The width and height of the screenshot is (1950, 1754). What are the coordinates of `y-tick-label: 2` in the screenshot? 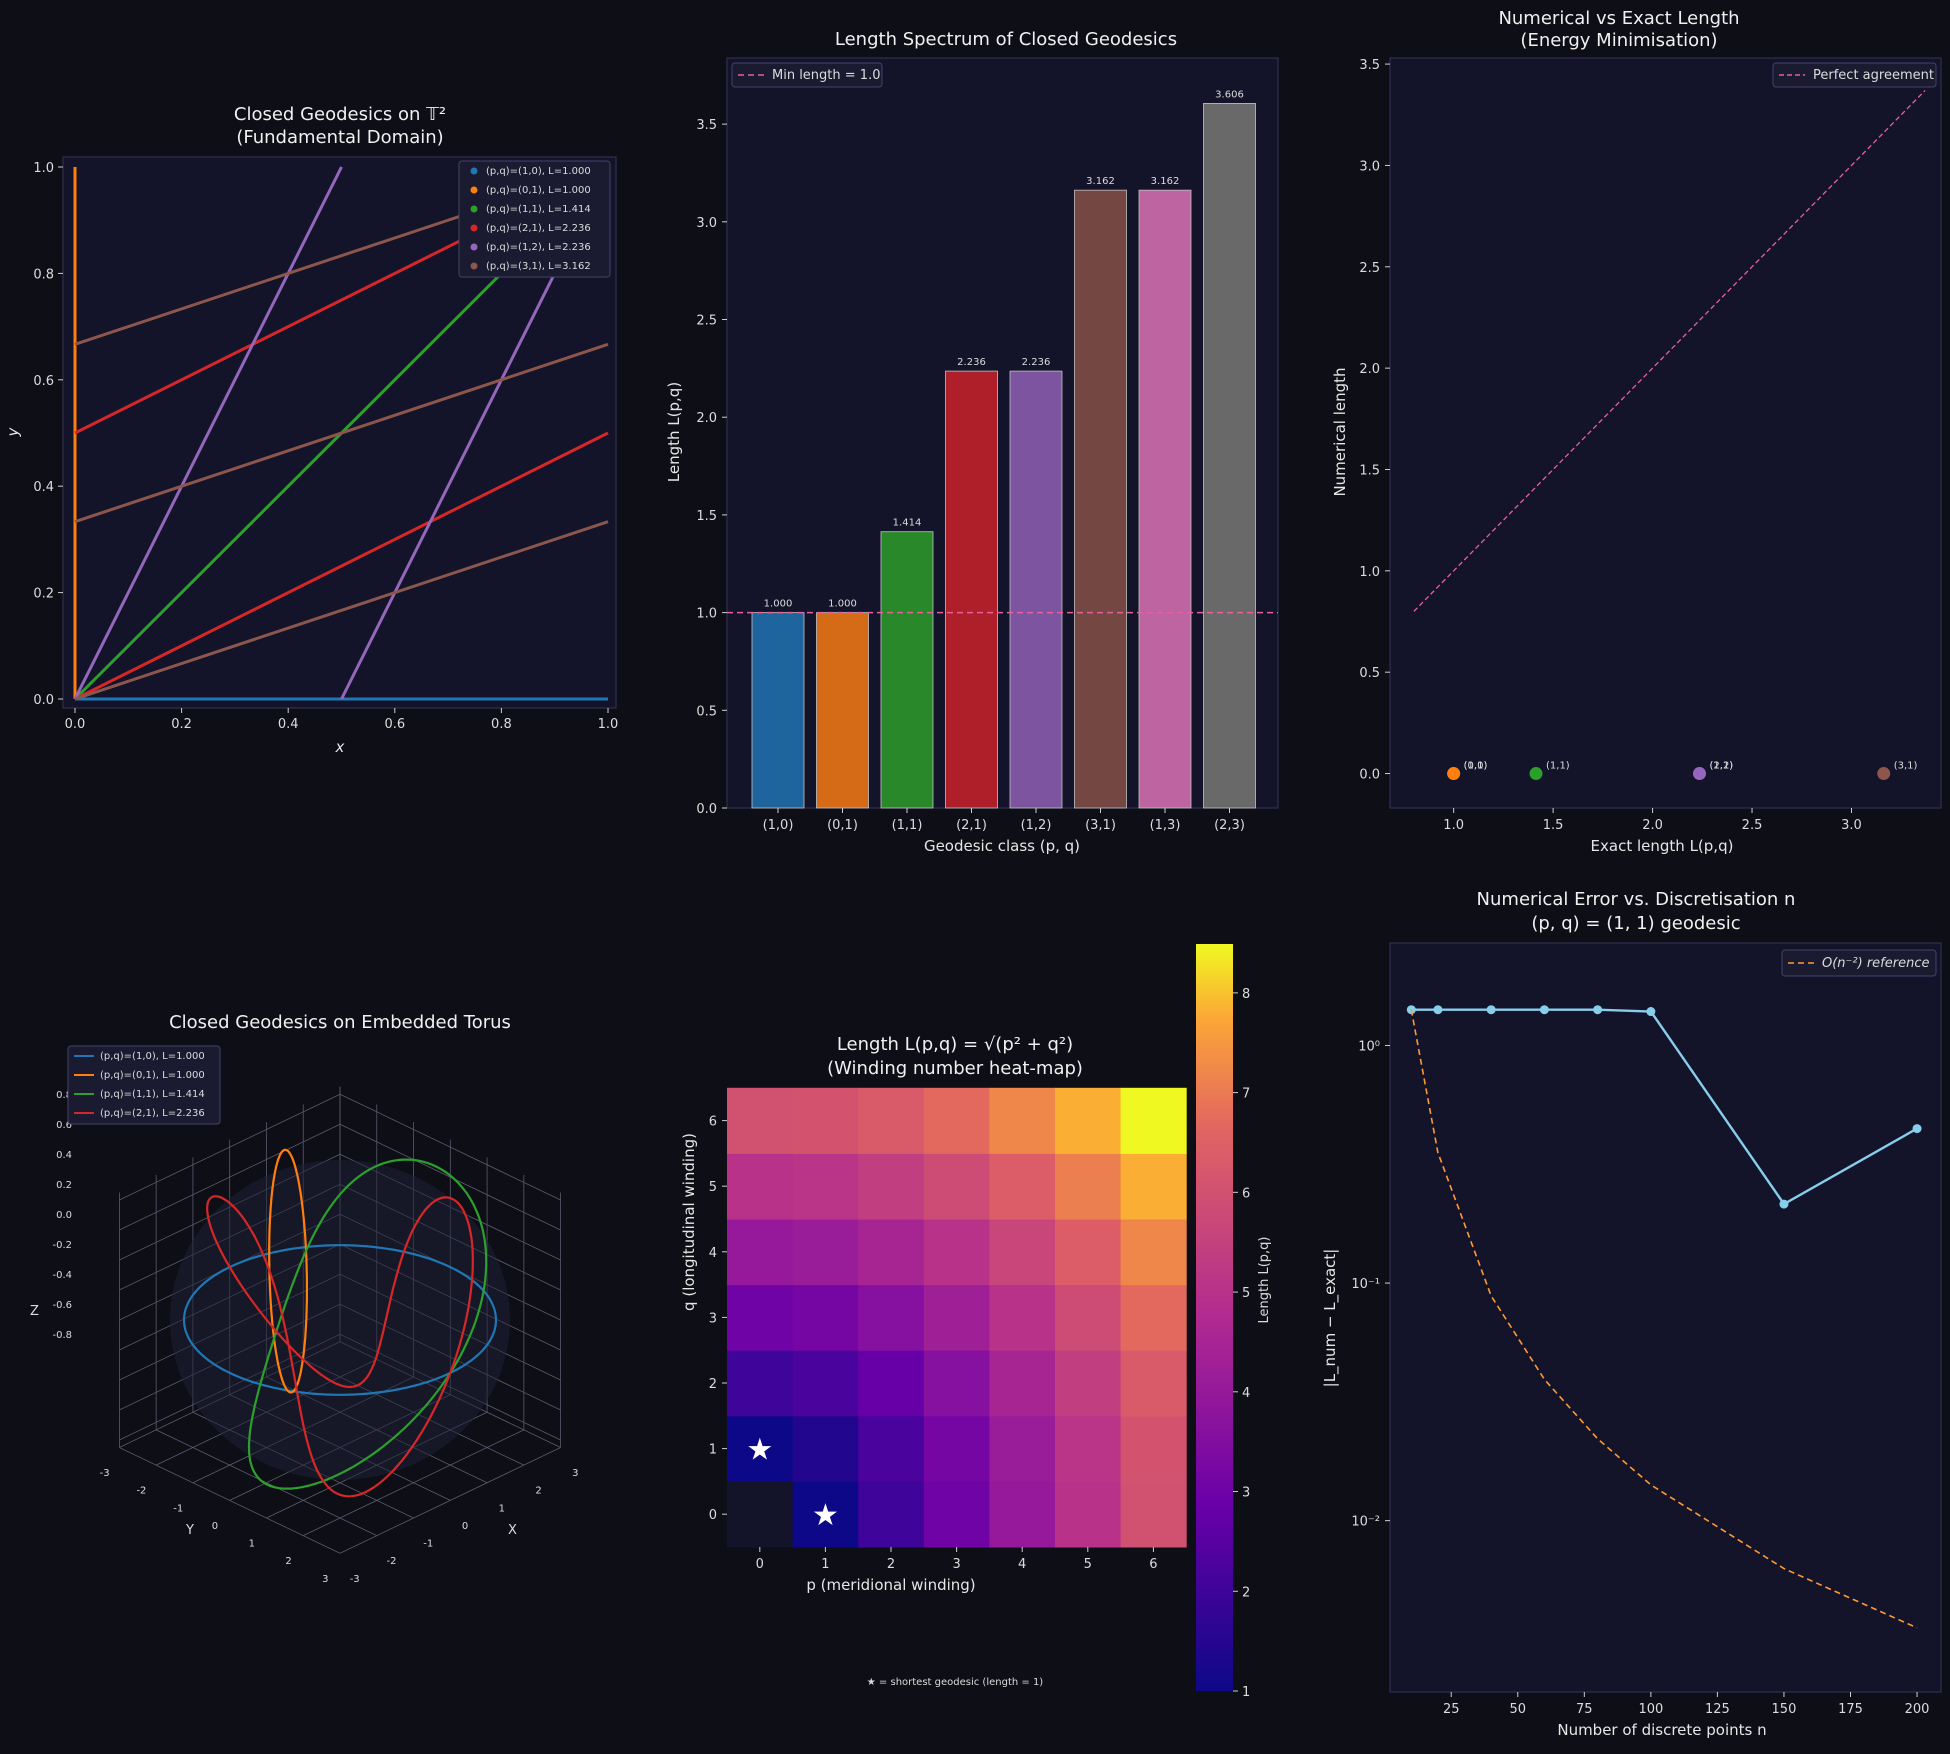 It's located at (538, 1491).